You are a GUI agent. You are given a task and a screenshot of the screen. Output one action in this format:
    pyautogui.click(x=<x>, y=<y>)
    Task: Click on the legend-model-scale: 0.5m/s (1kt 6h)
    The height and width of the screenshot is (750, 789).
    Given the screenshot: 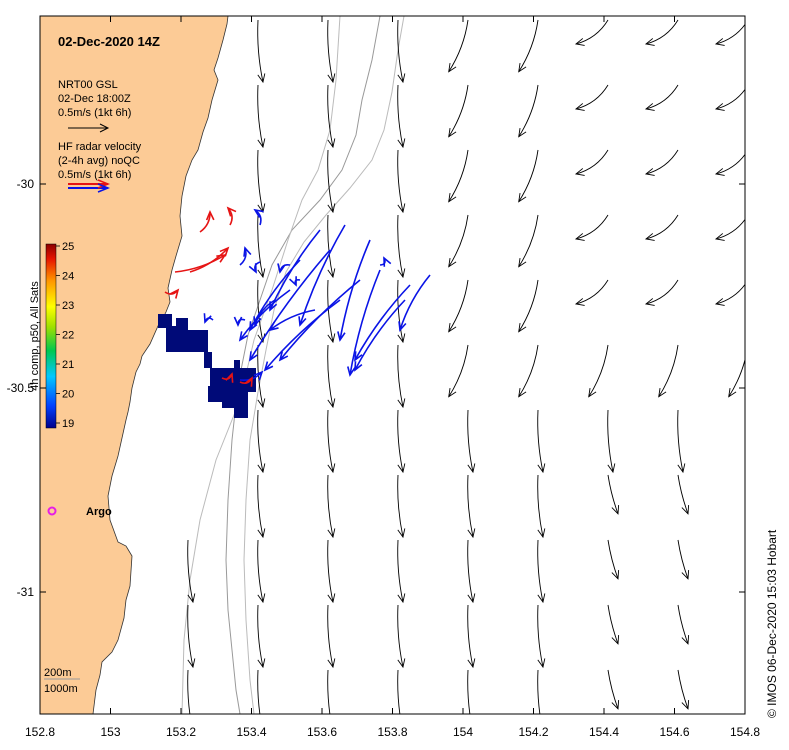 What is the action you would take?
    pyautogui.click(x=94, y=113)
    